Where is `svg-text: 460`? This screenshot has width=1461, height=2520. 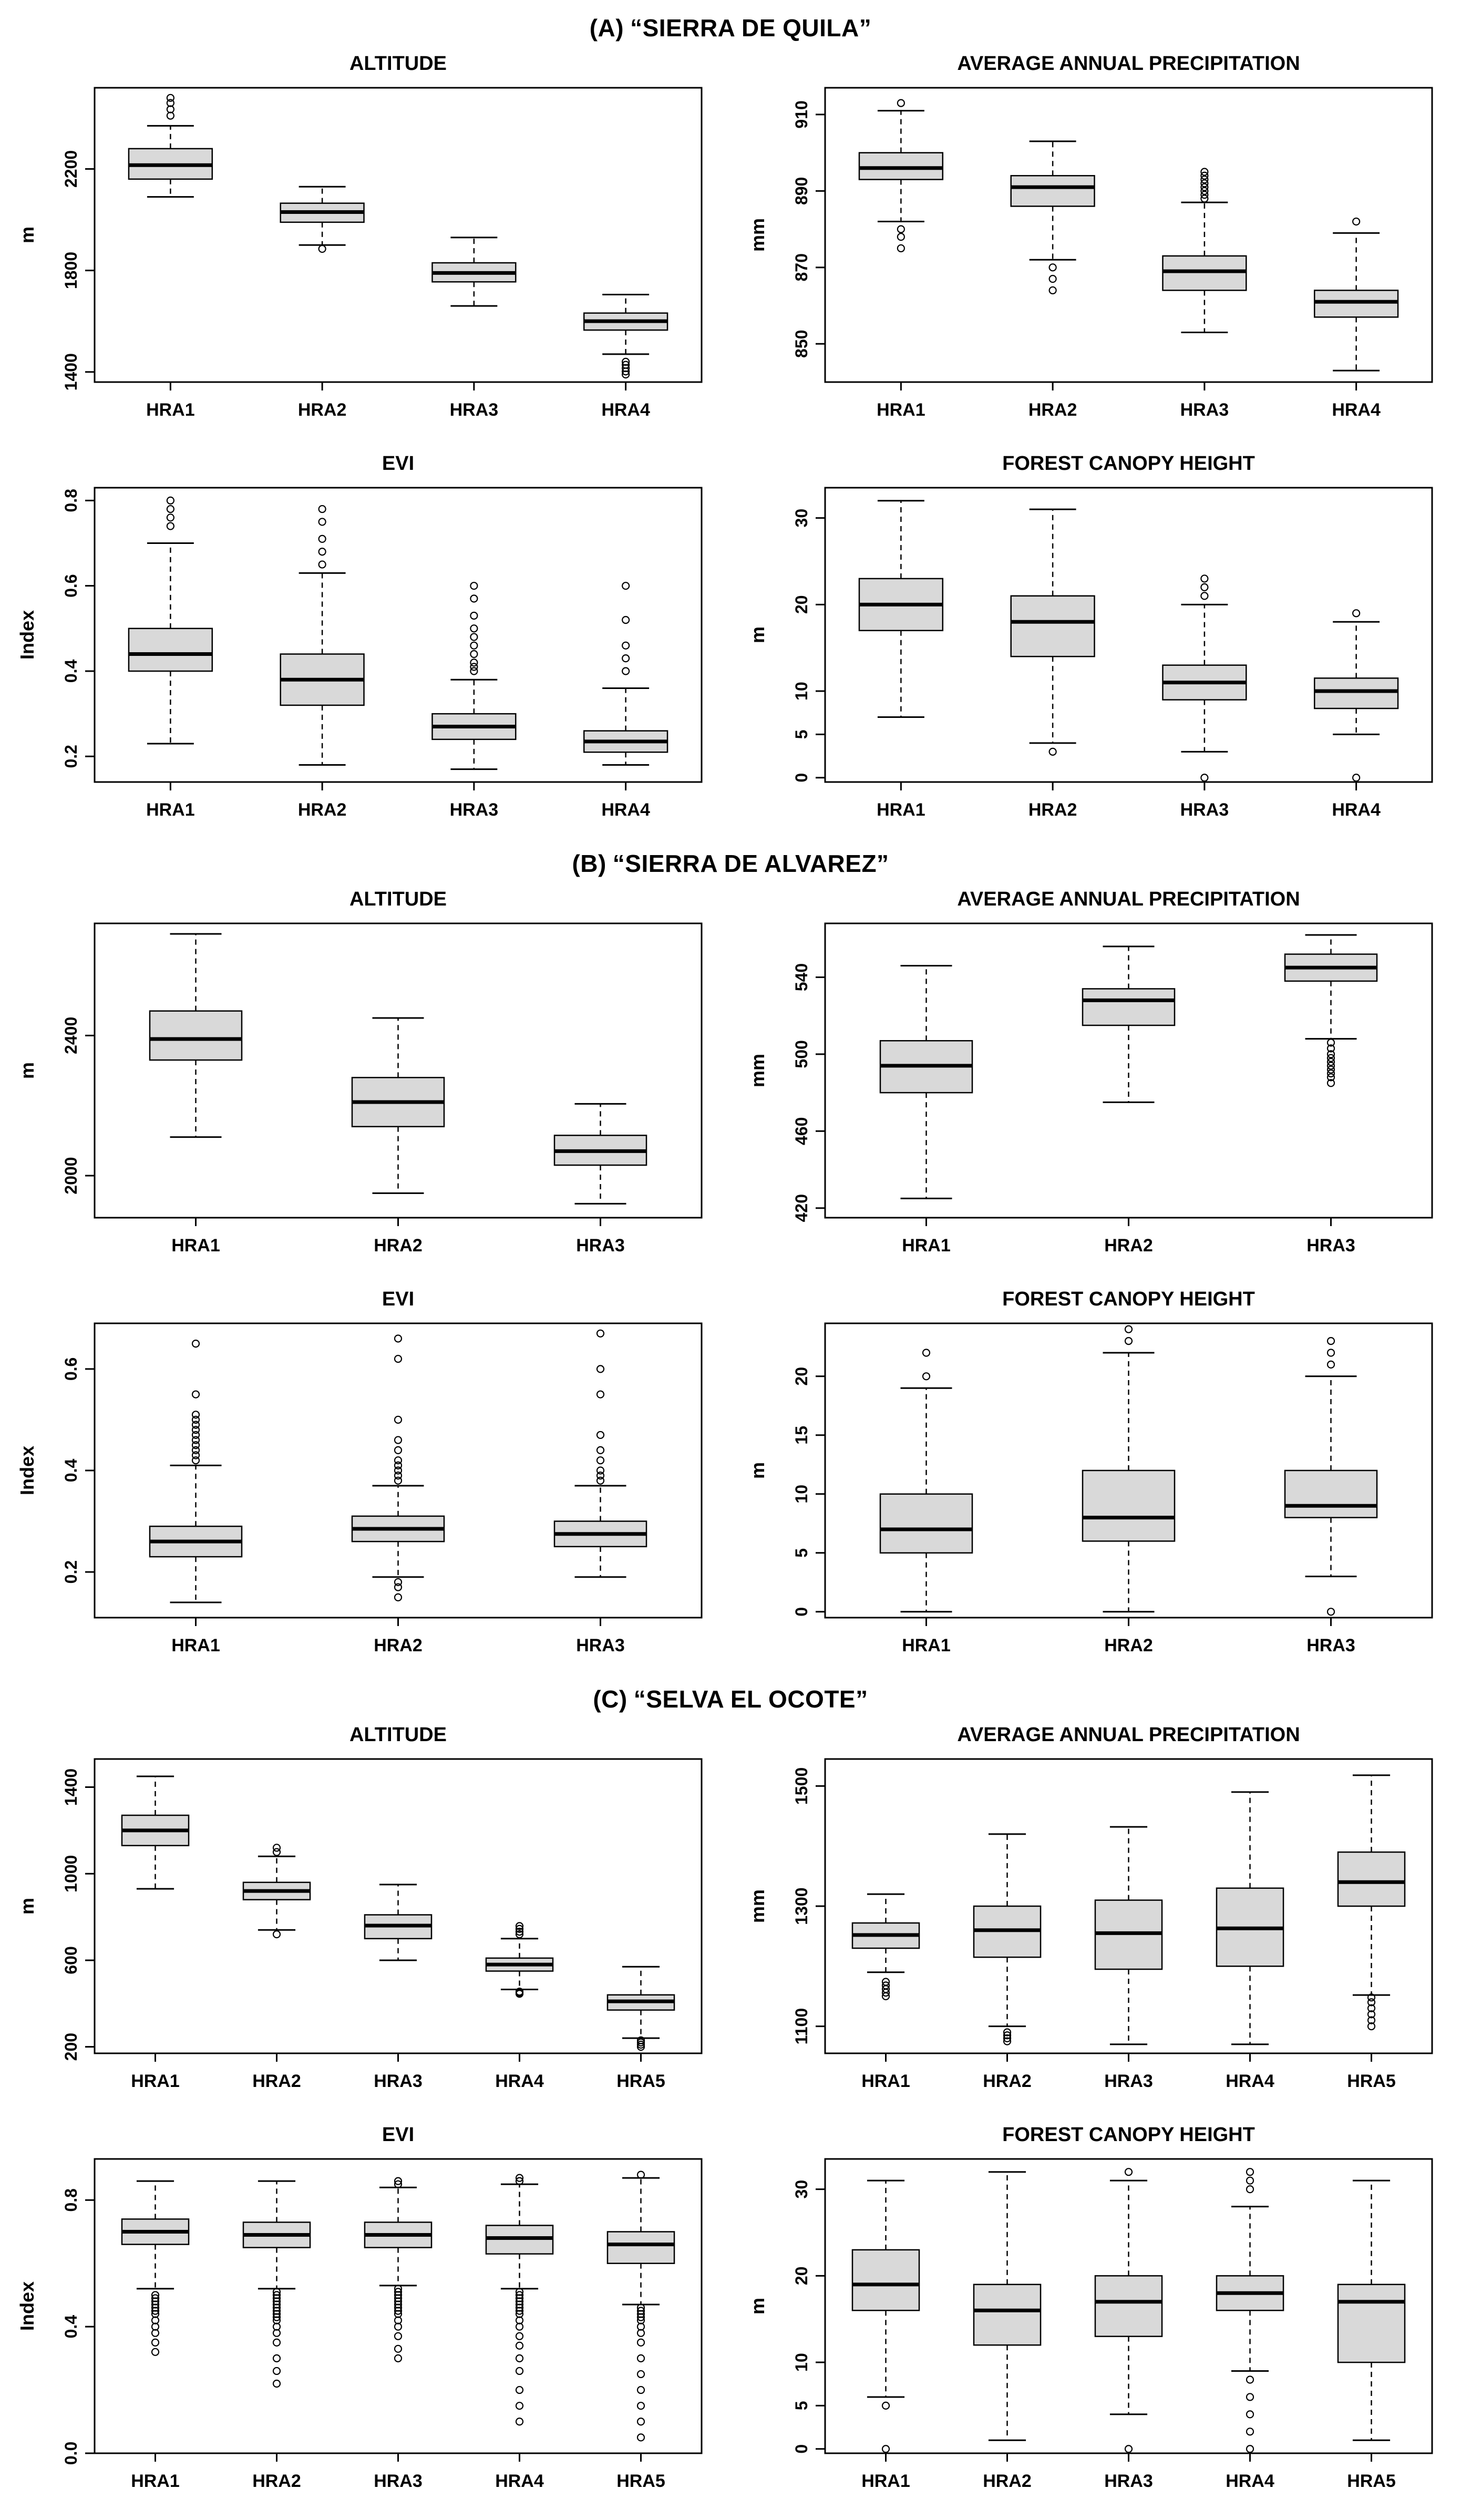 svg-text: 460 is located at coordinates (802, 1131).